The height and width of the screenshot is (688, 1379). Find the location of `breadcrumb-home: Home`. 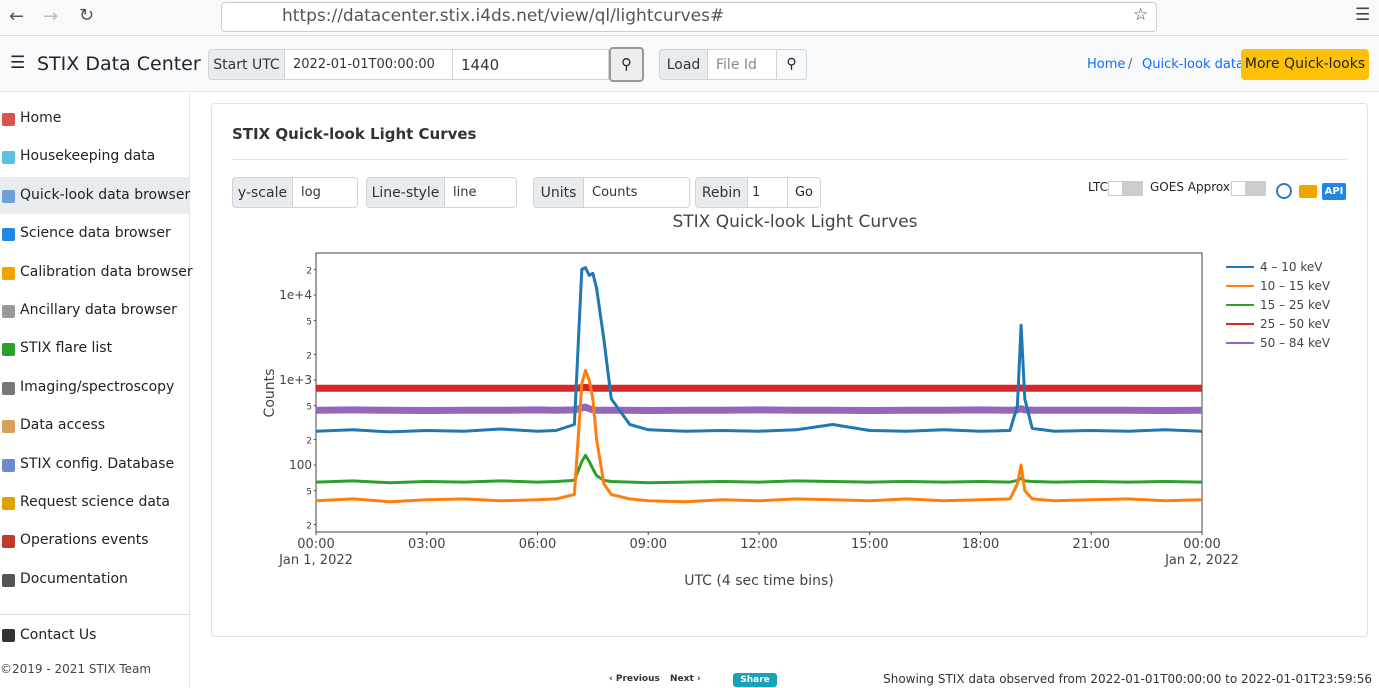

breadcrumb-home: Home is located at coordinates (1106, 64).